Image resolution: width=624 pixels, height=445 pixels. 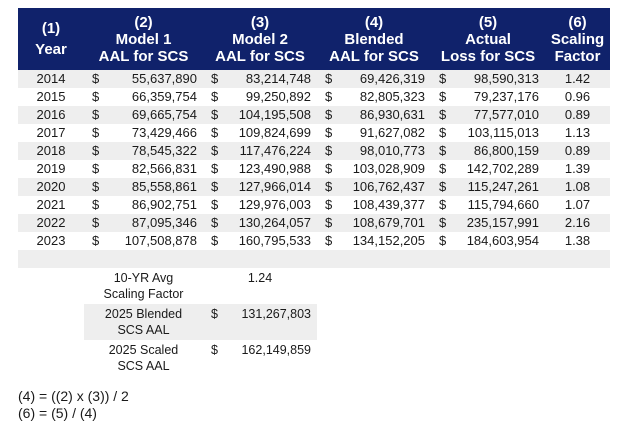 What do you see at coordinates (388, 204) in the screenshot?
I see `cell-value: 108,439,377` at bounding box center [388, 204].